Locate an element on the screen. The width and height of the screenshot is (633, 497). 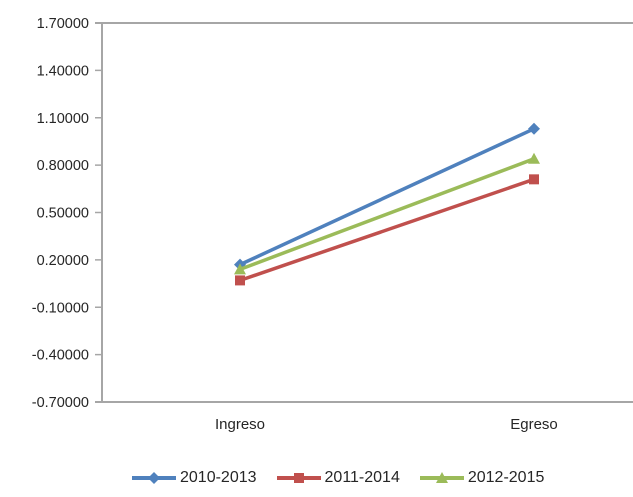
y-tick-label: 0.50000 is located at coordinates (63, 214).